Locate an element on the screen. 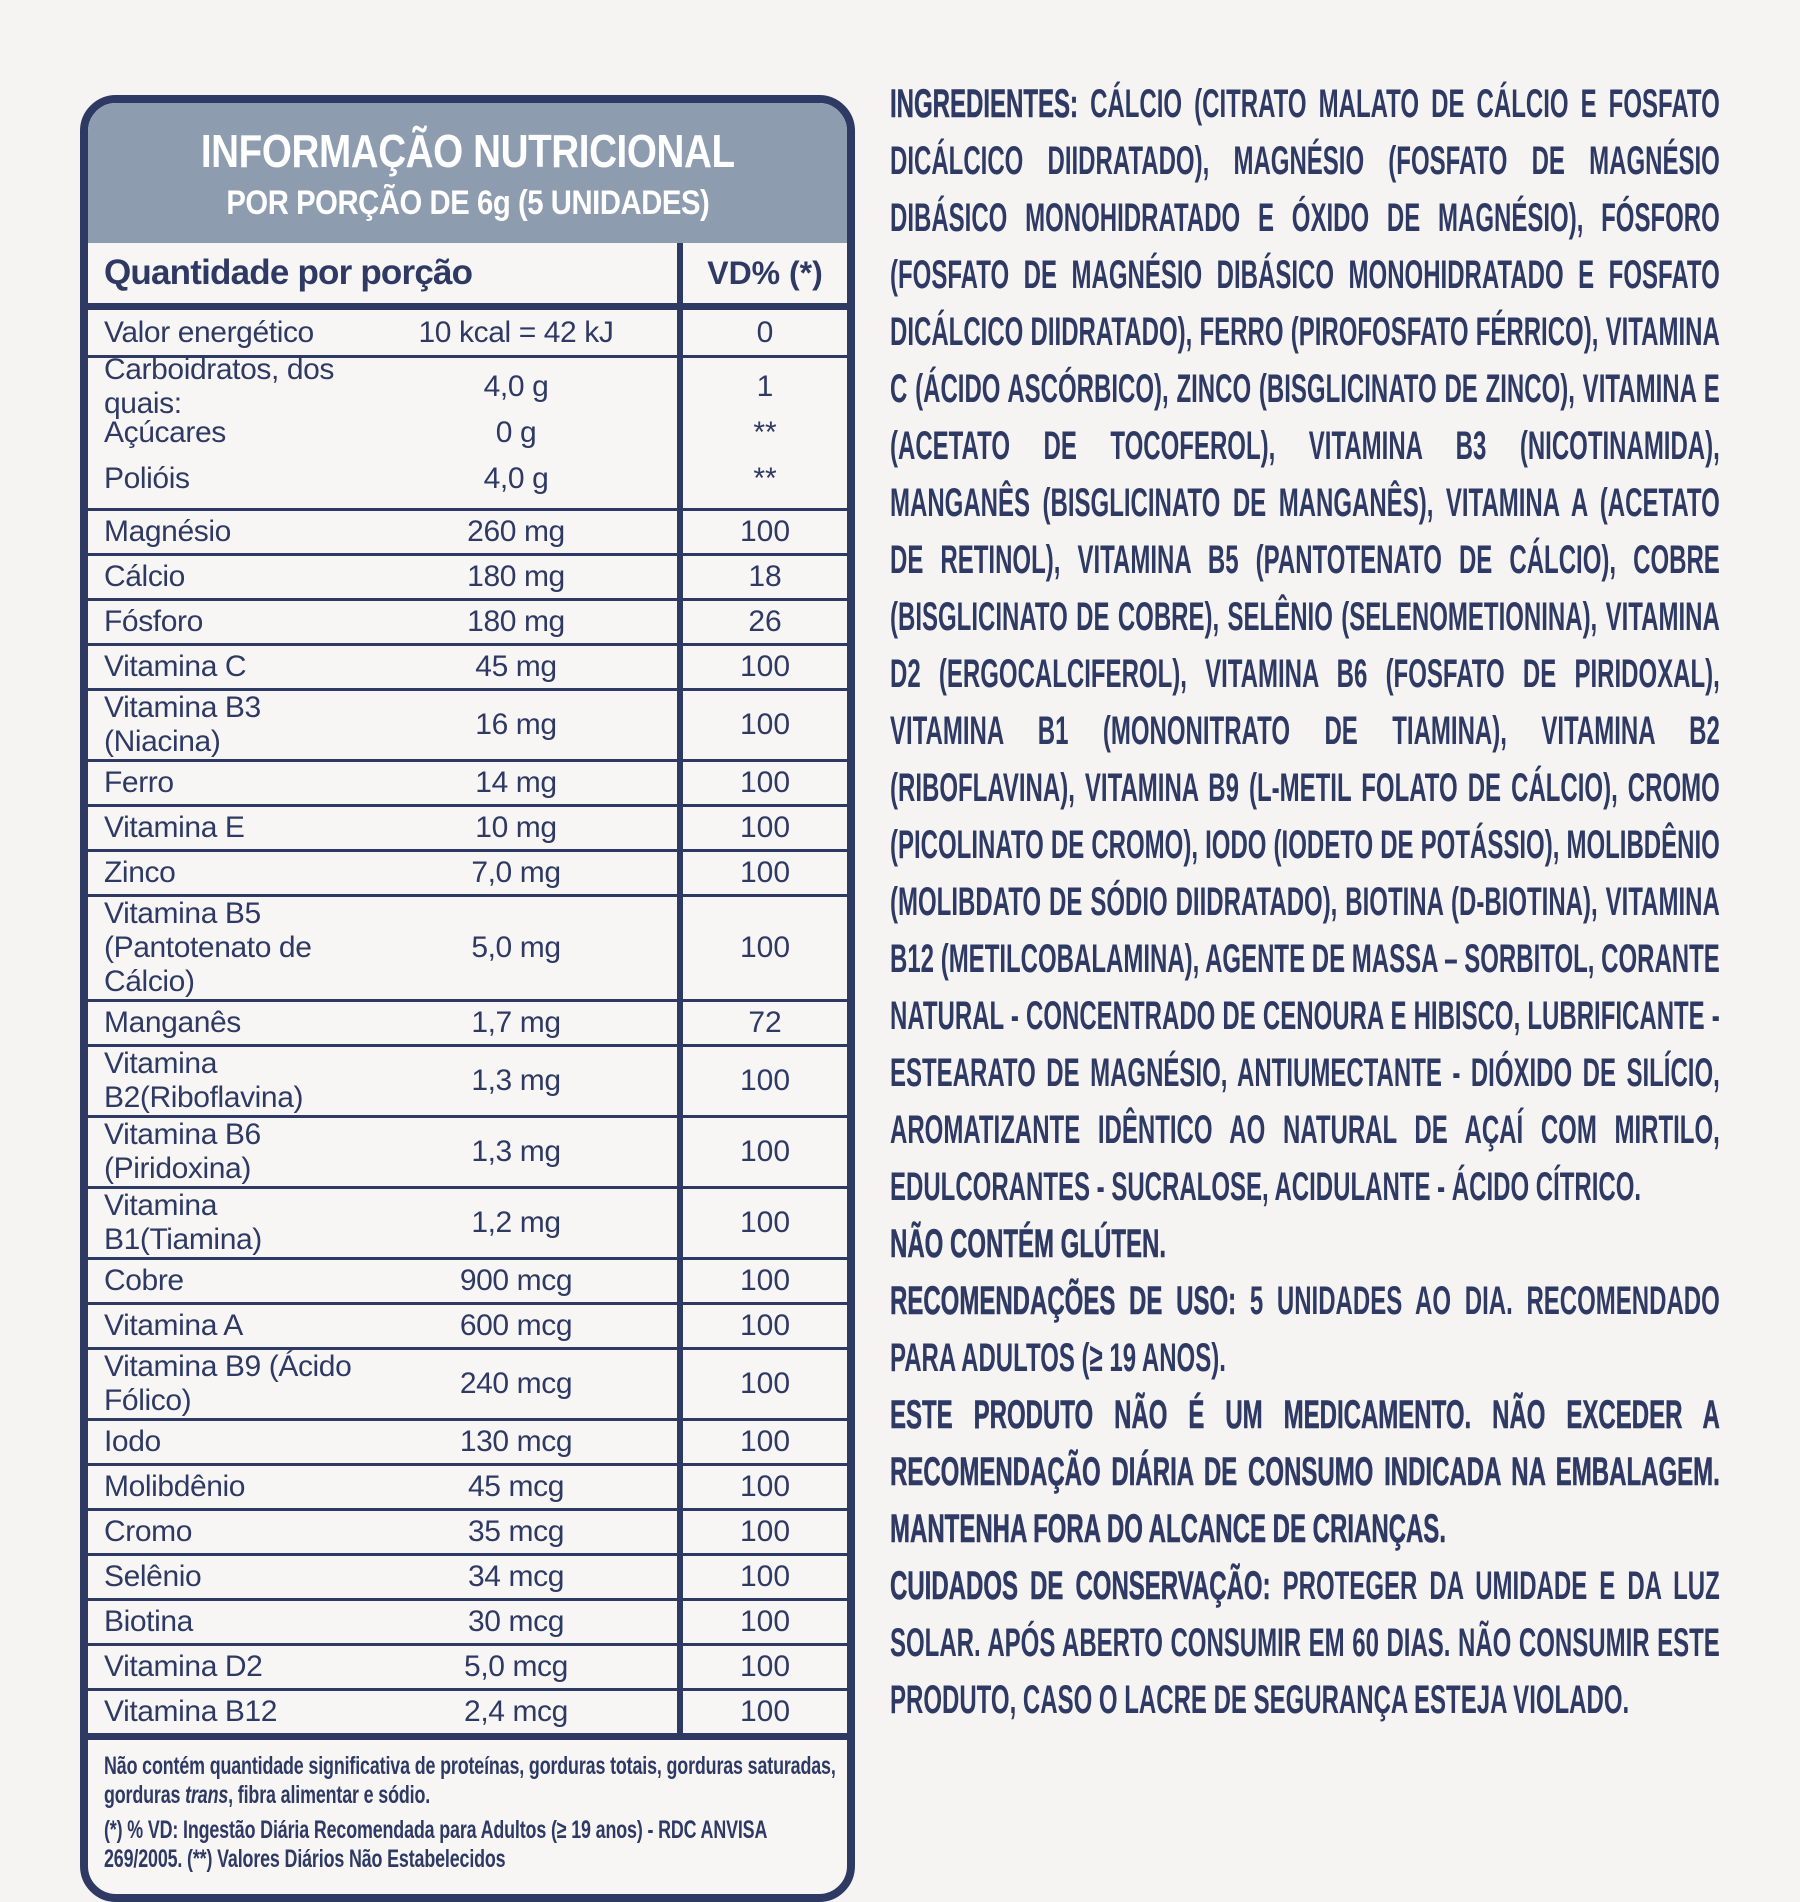 The width and height of the screenshot is (1800, 1902). nutrient-row: Biotina 30 mcg 100 is located at coordinates (467, 1620).